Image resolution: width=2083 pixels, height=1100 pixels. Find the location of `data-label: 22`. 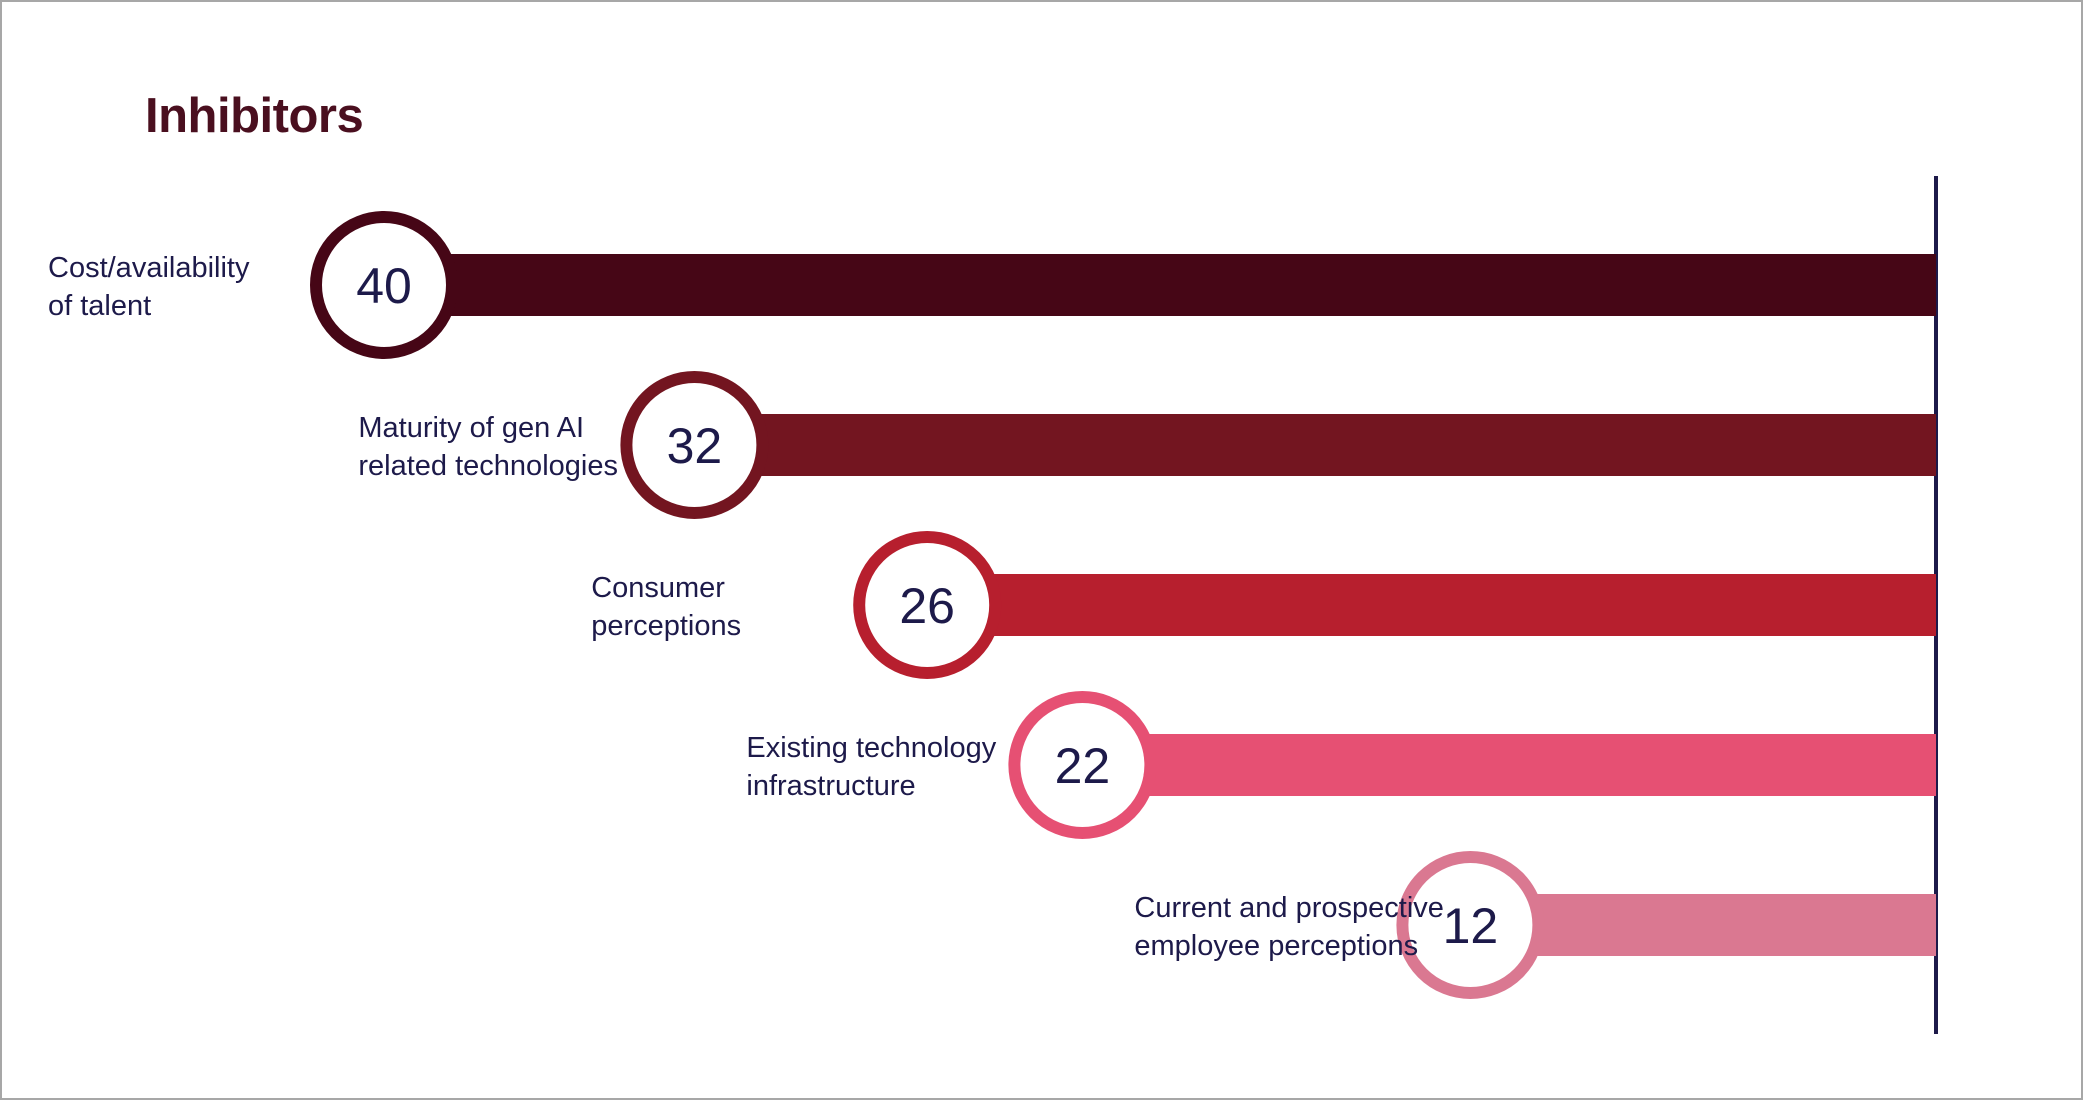

data-label: 22 is located at coordinates (1083, 766).